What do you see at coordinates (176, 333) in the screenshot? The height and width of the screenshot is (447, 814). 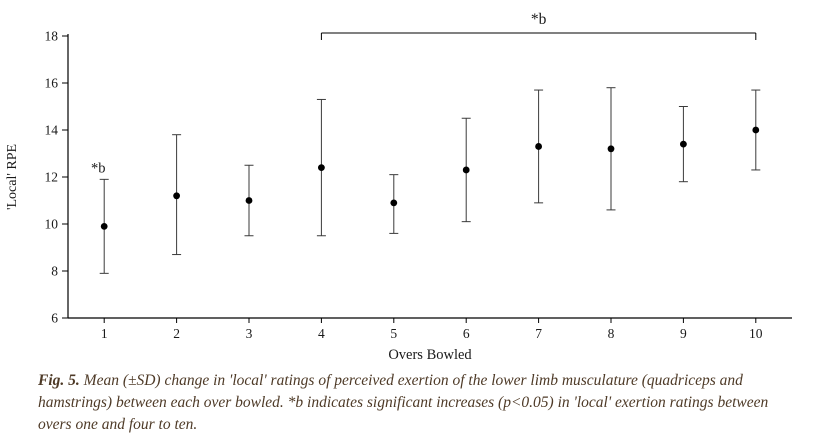 I see `x-tick-label: 2` at bounding box center [176, 333].